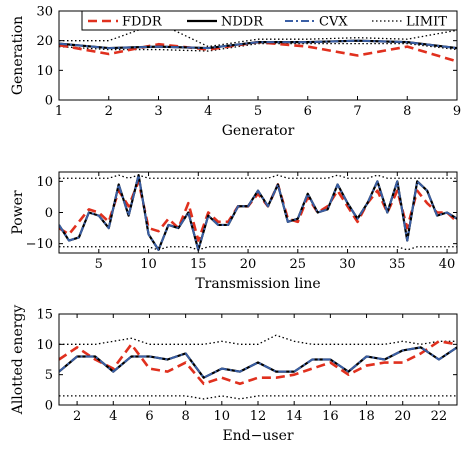  What do you see at coordinates (366, 416) in the screenshot?
I see `x-tick-label: 18` at bounding box center [366, 416].